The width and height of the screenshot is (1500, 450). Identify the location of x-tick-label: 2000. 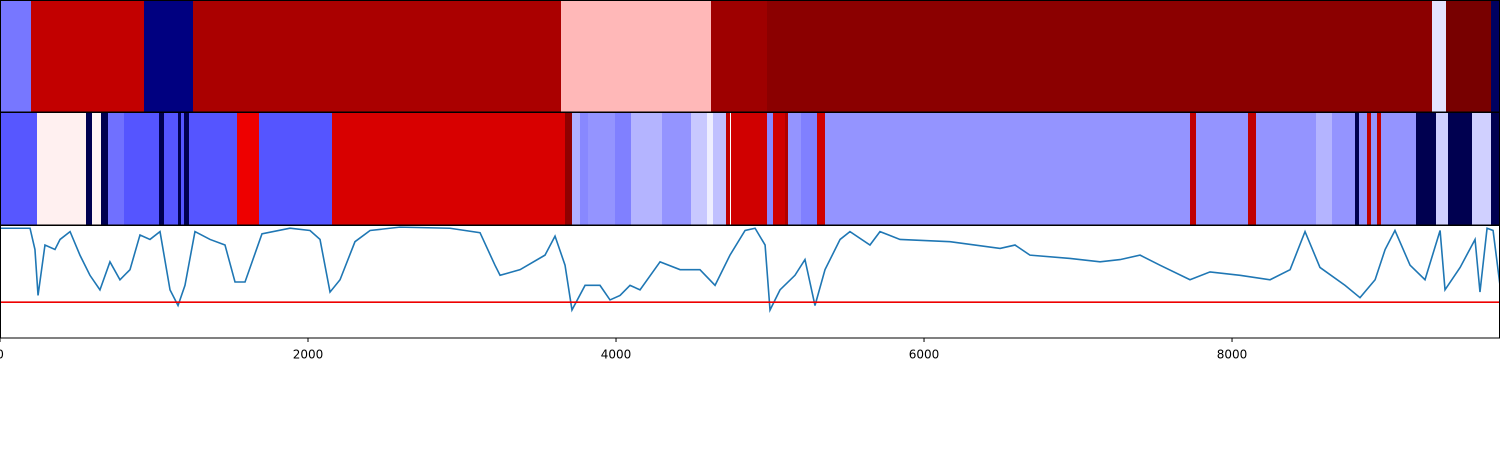
(308, 355).